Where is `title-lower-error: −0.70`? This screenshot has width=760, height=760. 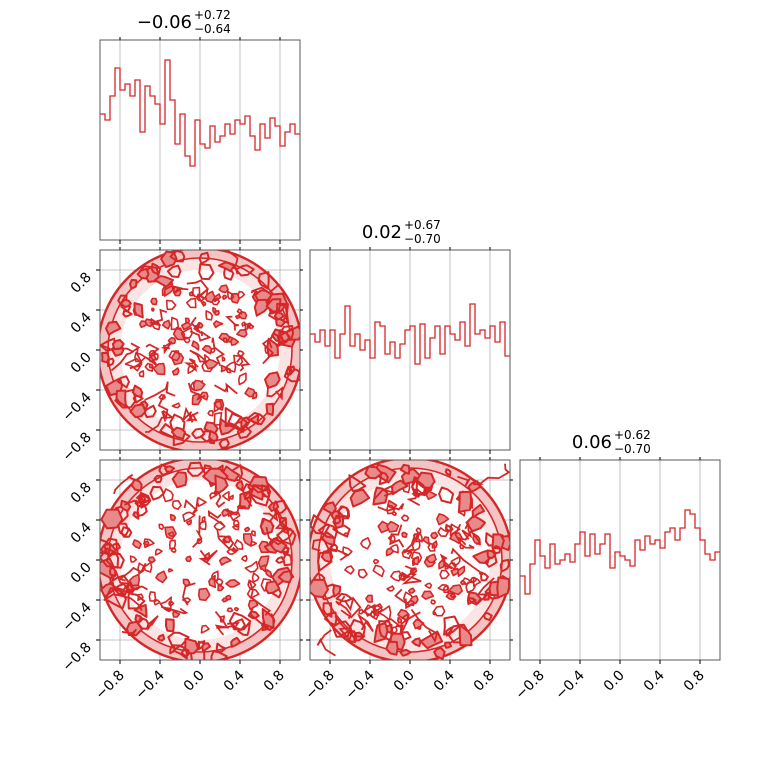
title-lower-error: −0.70 is located at coordinates (422, 239).